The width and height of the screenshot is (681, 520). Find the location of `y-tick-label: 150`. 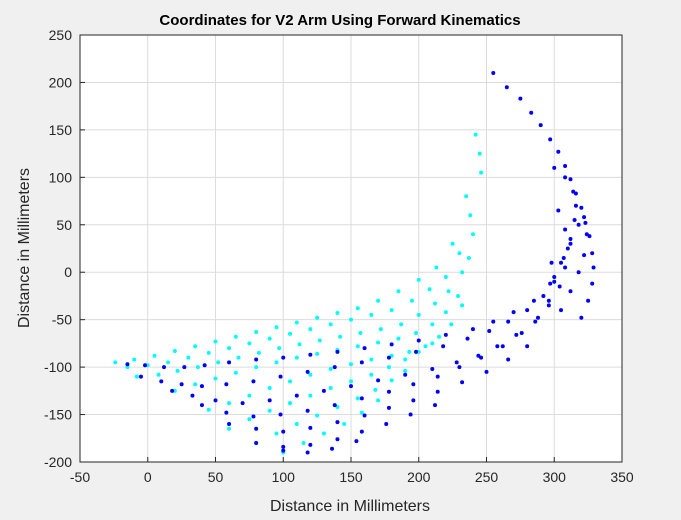

y-tick-label: 150 is located at coordinates (61, 130).